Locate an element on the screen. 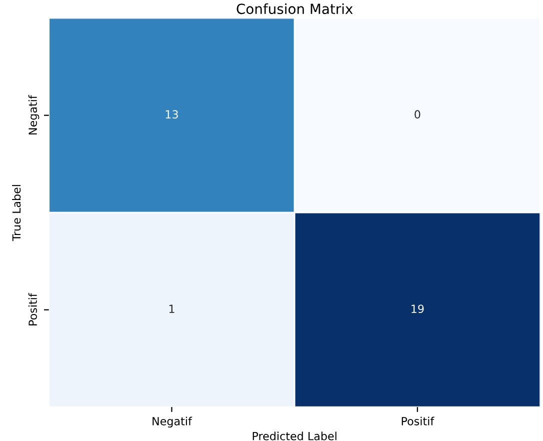 This screenshot has height=441, width=543. y-axis-title: True Label is located at coordinates (16, 213).